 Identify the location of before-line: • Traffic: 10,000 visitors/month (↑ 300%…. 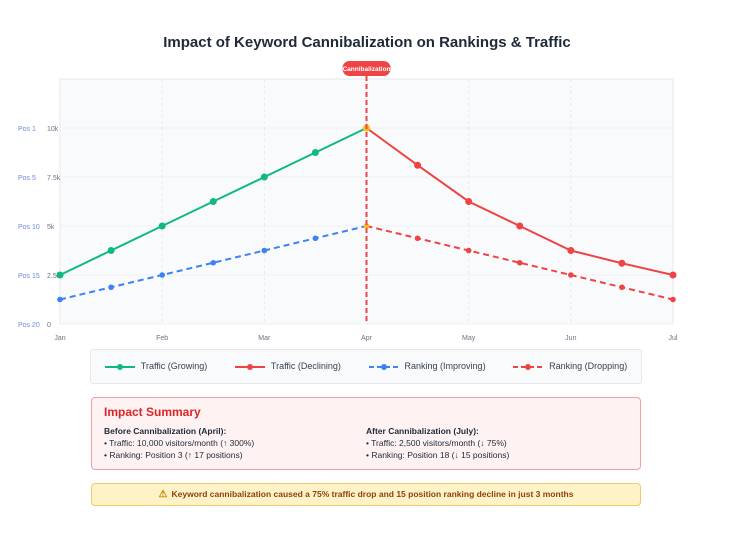
(179, 443).